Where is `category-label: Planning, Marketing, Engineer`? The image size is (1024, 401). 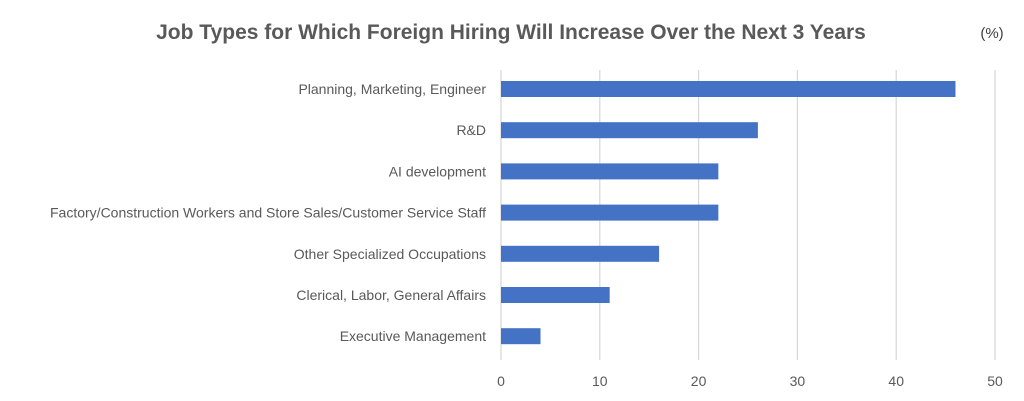 category-label: Planning, Marketing, Engineer is located at coordinates (392, 89).